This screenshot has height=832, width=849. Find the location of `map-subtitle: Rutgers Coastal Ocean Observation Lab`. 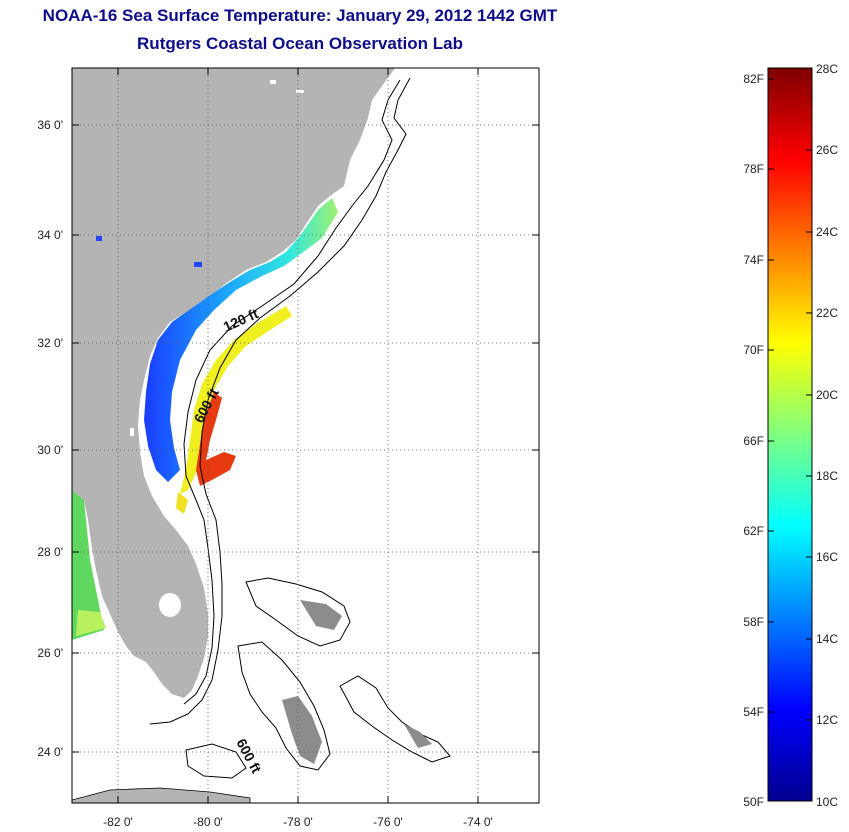

map-subtitle: Rutgers Coastal Ocean Observation Lab is located at coordinates (300, 43).